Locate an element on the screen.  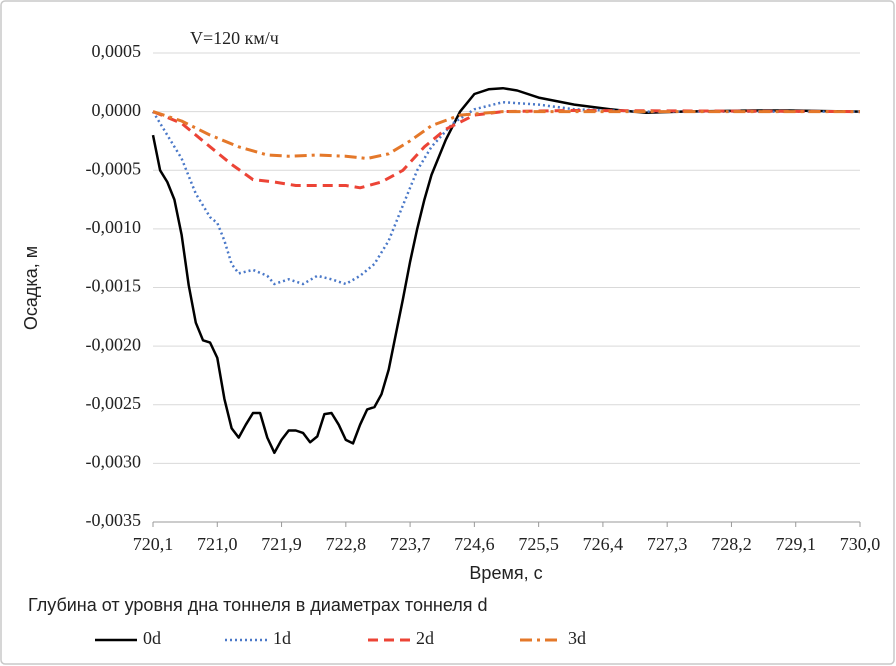
x-tick-label: 725,5 is located at coordinates (538, 544).